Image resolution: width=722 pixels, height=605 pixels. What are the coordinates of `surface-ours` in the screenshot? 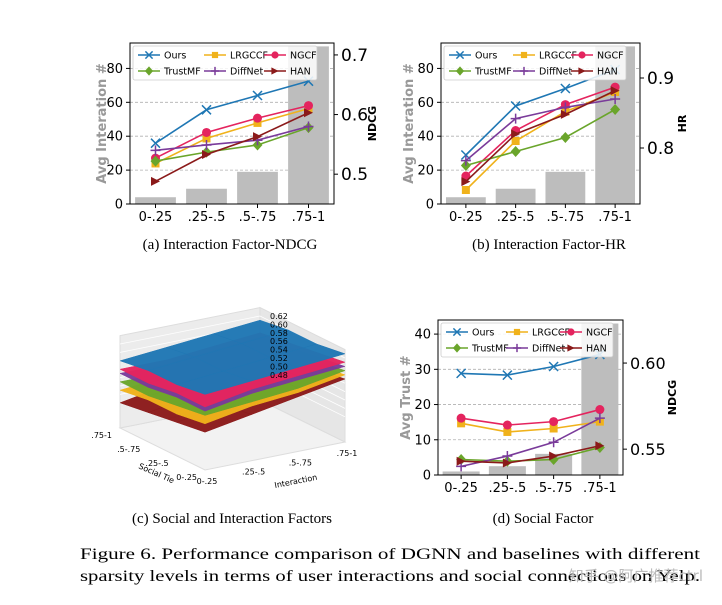 It's located at (307, 355).